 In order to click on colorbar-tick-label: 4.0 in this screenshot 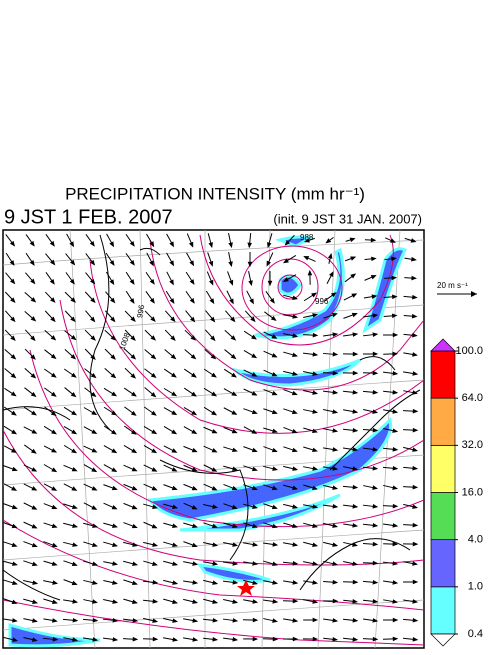, I will do `click(475, 540)`.